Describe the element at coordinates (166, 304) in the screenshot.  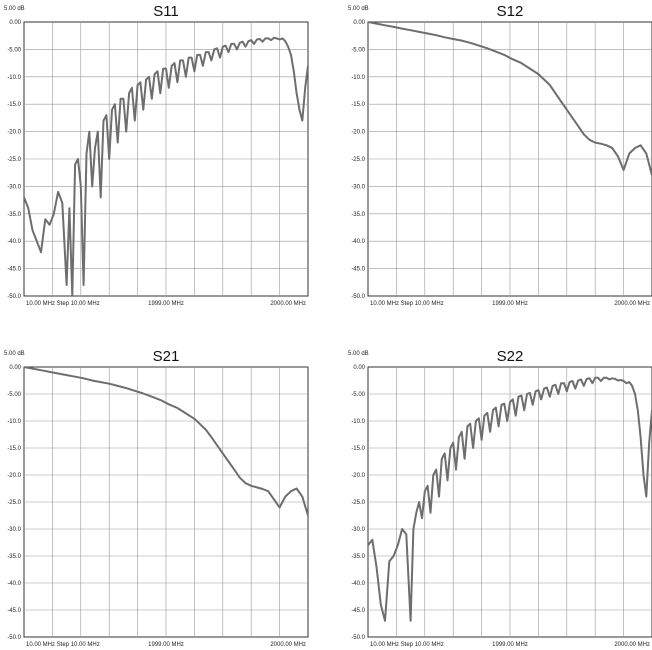
I see `s11-xtick-label: 1999.00 MHz` at that location.